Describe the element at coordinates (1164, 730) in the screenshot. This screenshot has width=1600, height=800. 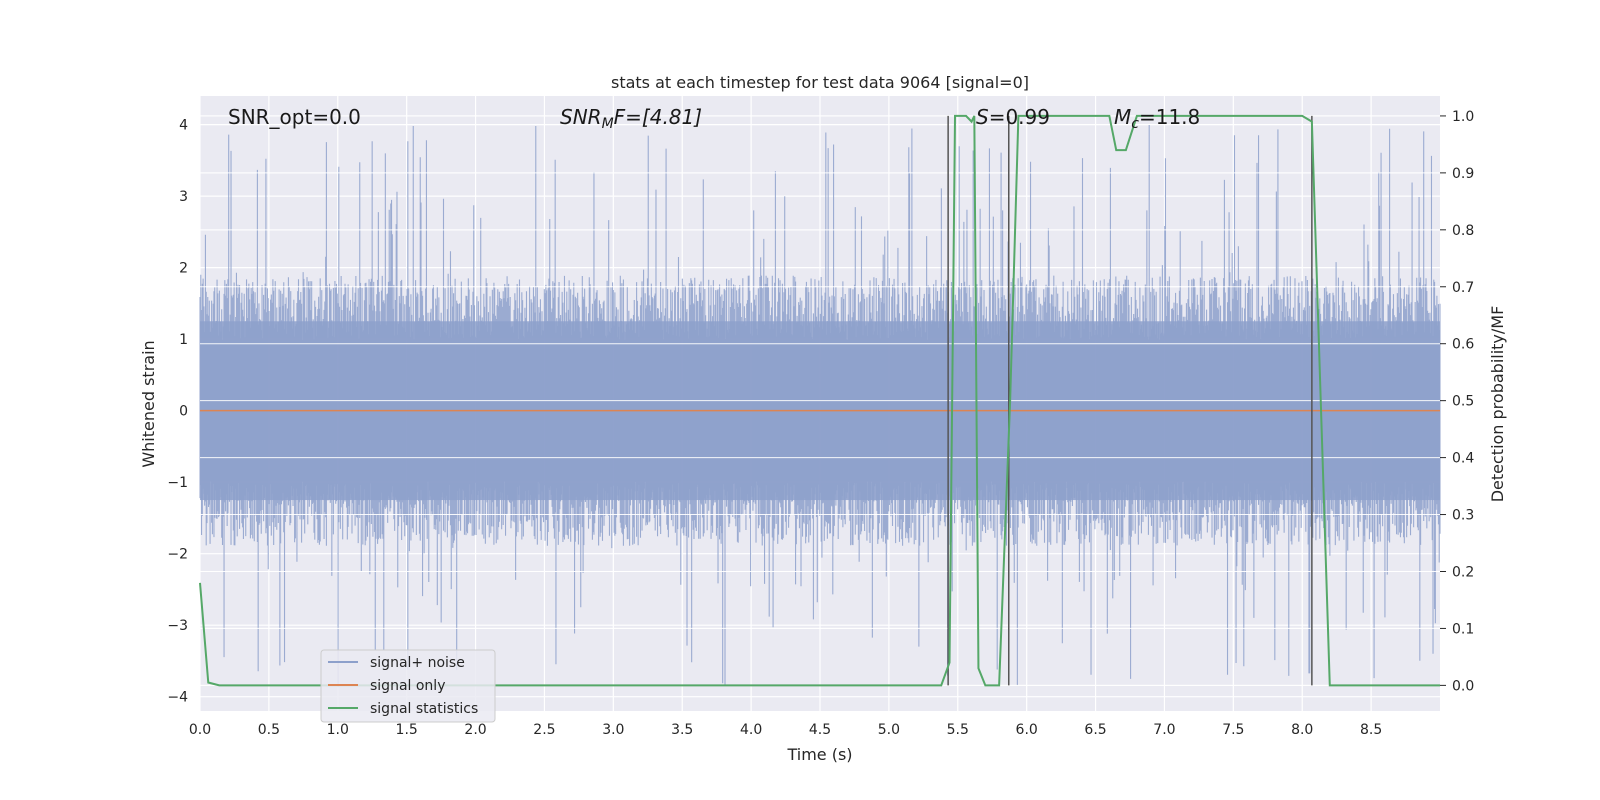
I see `x-tick-label: 7.0` at that location.